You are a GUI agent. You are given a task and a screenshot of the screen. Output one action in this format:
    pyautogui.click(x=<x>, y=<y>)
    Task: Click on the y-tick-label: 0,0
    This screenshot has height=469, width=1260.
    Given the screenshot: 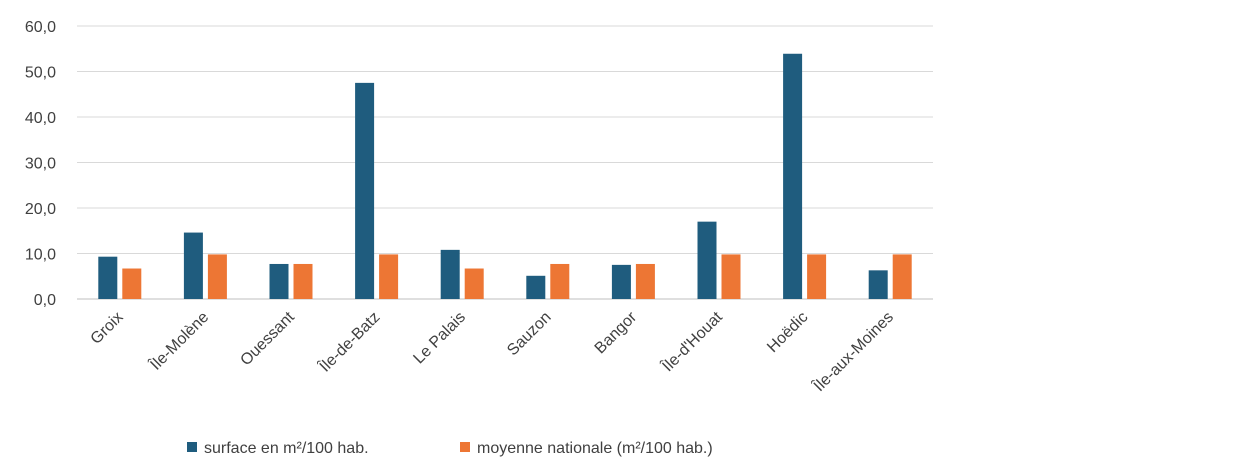 What is the action you would take?
    pyautogui.click(x=45, y=300)
    